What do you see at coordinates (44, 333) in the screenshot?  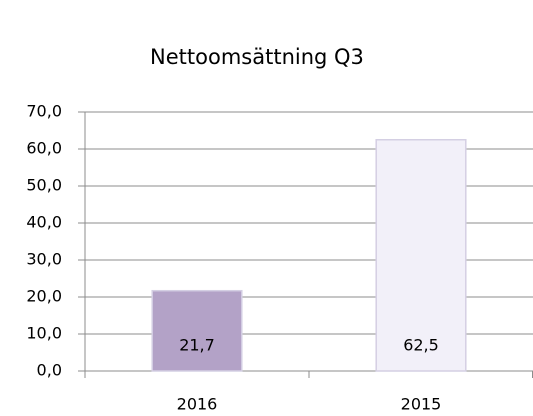 I see `y-tick-label: 10,0` at bounding box center [44, 333].